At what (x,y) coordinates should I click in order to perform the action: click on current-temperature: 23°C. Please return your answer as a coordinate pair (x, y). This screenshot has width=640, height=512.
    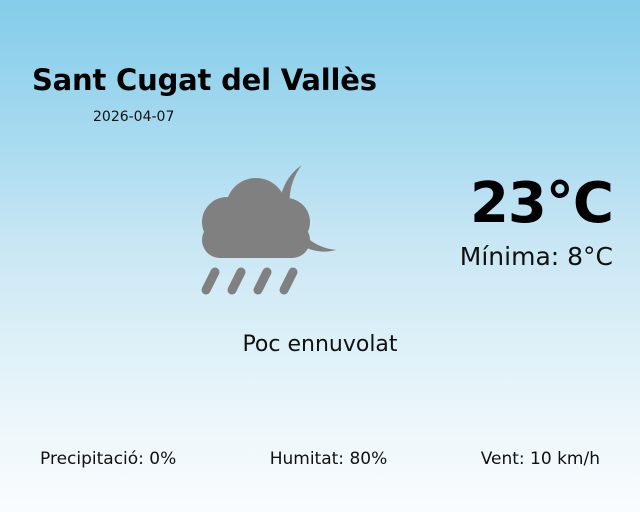
    Looking at the image, I should click on (541, 203).